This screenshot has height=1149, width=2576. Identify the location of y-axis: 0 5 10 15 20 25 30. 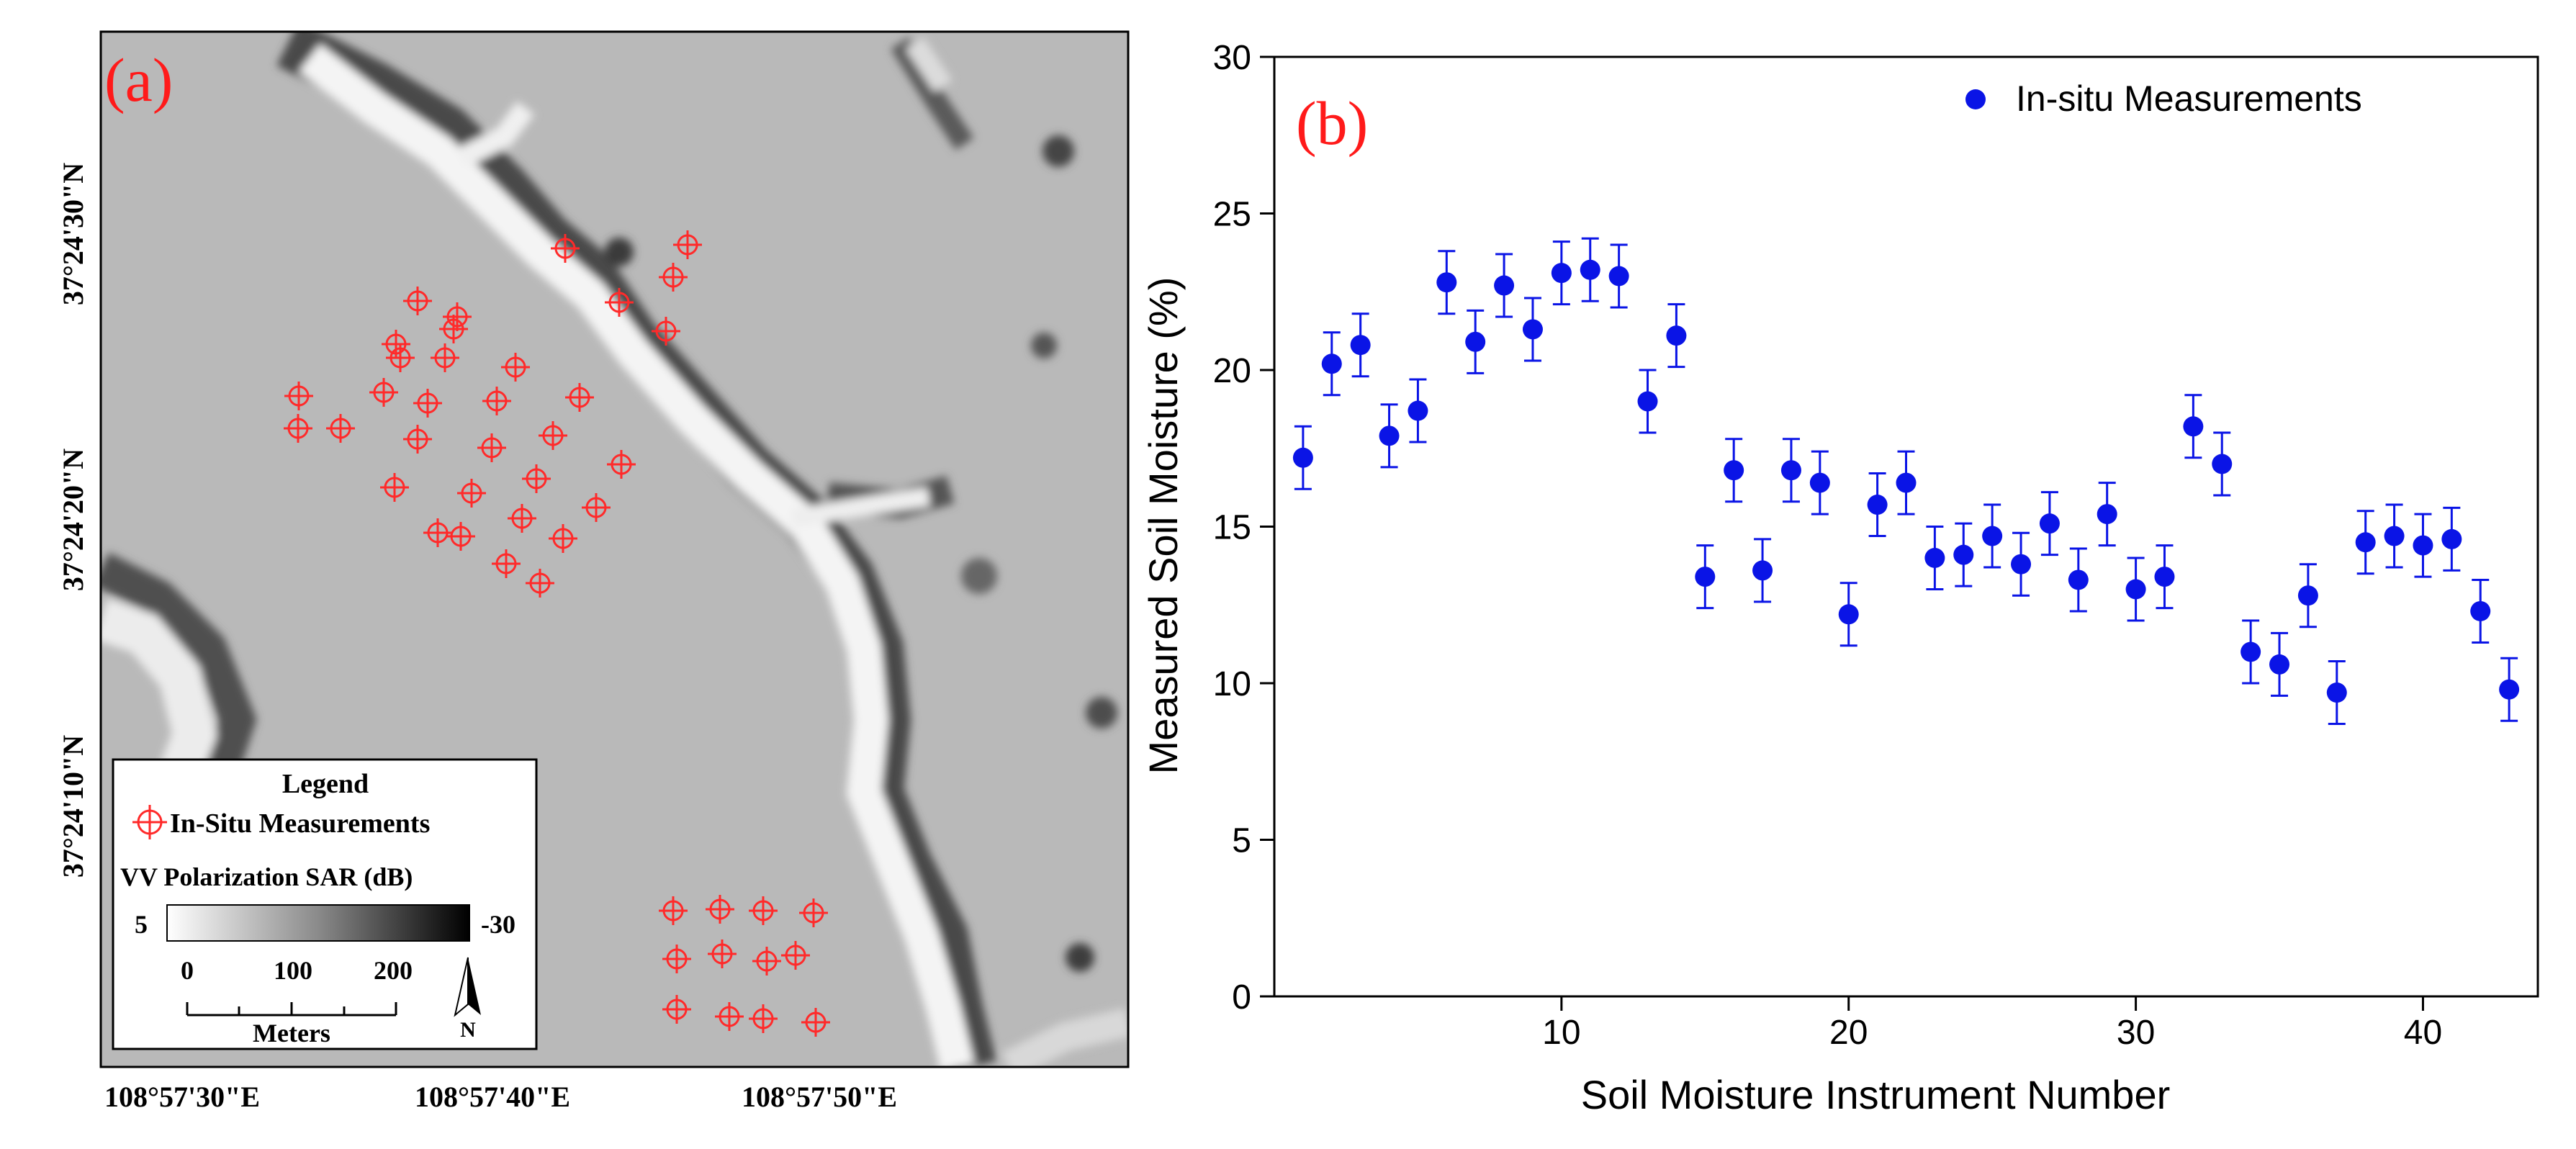
(1243, 528).